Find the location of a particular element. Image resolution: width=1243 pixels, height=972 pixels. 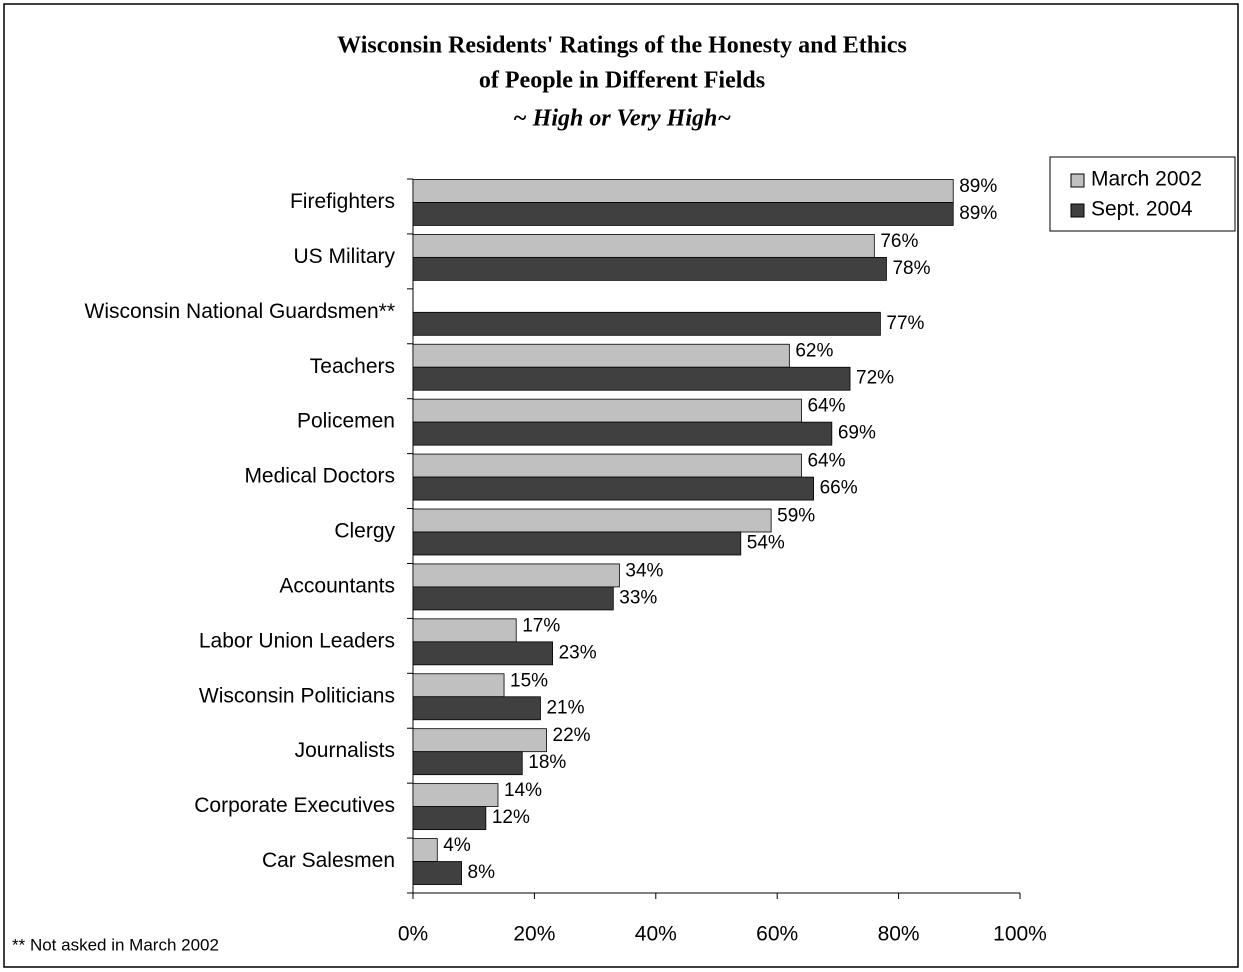

value-label: 21% is located at coordinates (565, 707).